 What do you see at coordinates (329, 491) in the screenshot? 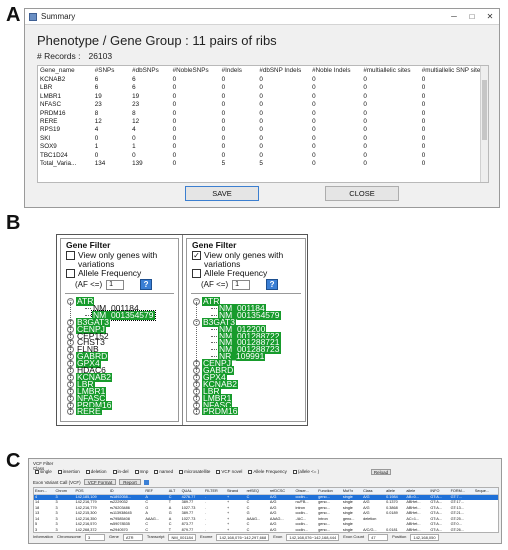
I see `column-header: Function` at bounding box center [329, 491].